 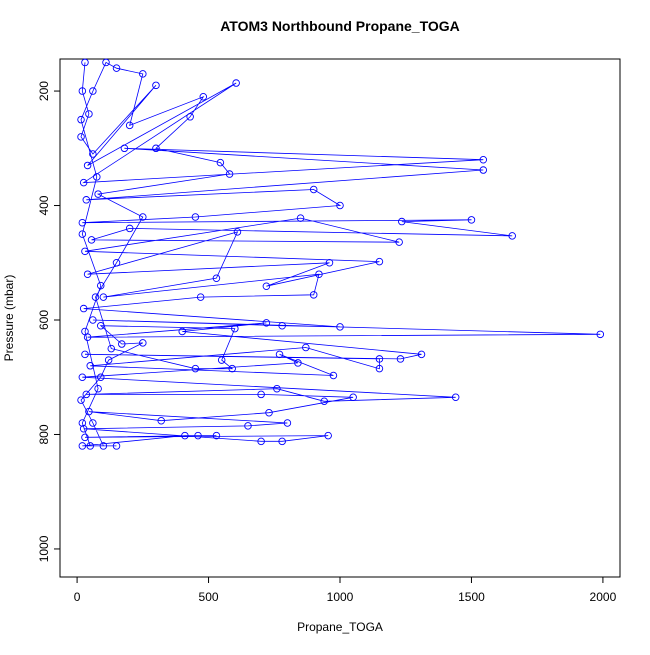 I want to click on y-tick-label: 400, so click(x=44, y=205).